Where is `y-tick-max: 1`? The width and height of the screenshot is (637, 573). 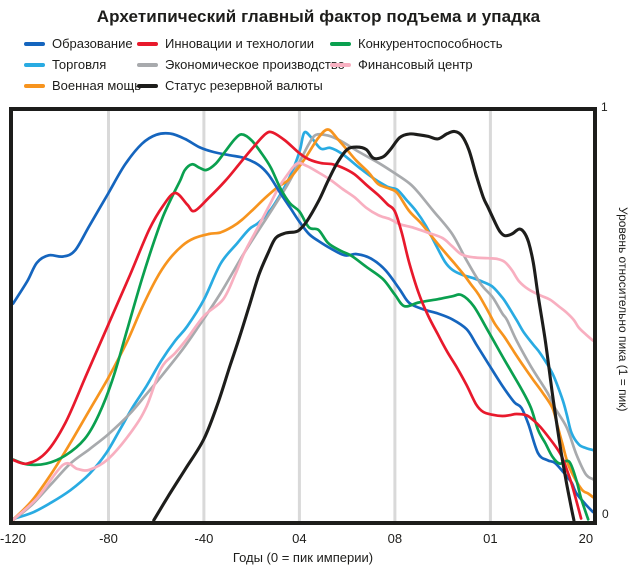
y-tick-max: 1 is located at coordinates (604, 107).